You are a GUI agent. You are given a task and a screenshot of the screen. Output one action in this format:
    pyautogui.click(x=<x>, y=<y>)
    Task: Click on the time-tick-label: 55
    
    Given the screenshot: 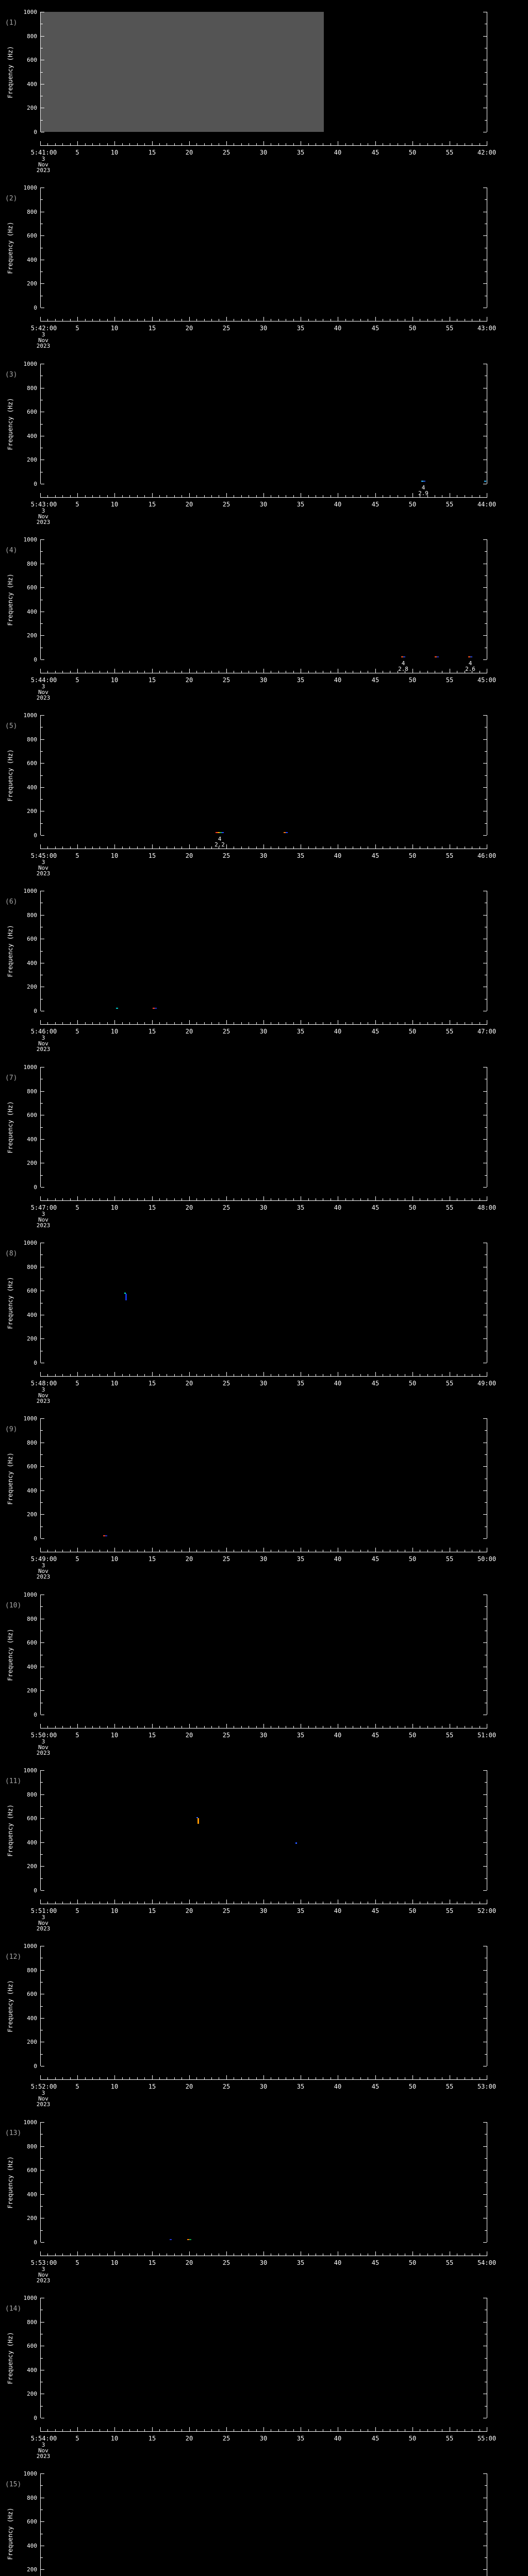 What is the action you would take?
    pyautogui.click(x=450, y=1910)
    